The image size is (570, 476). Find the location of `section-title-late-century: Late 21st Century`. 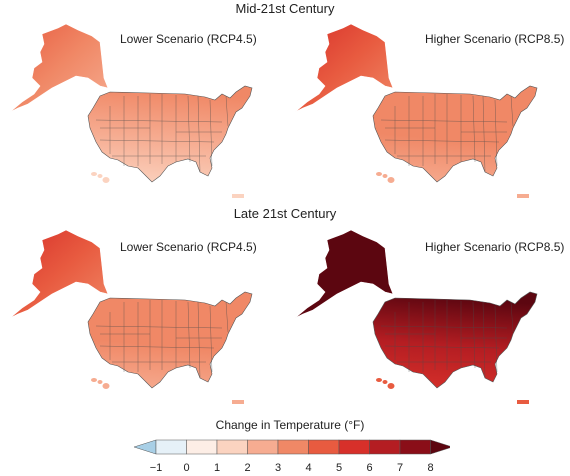

section-title-late-century: Late 21st Century is located at coordinates (285, 213).